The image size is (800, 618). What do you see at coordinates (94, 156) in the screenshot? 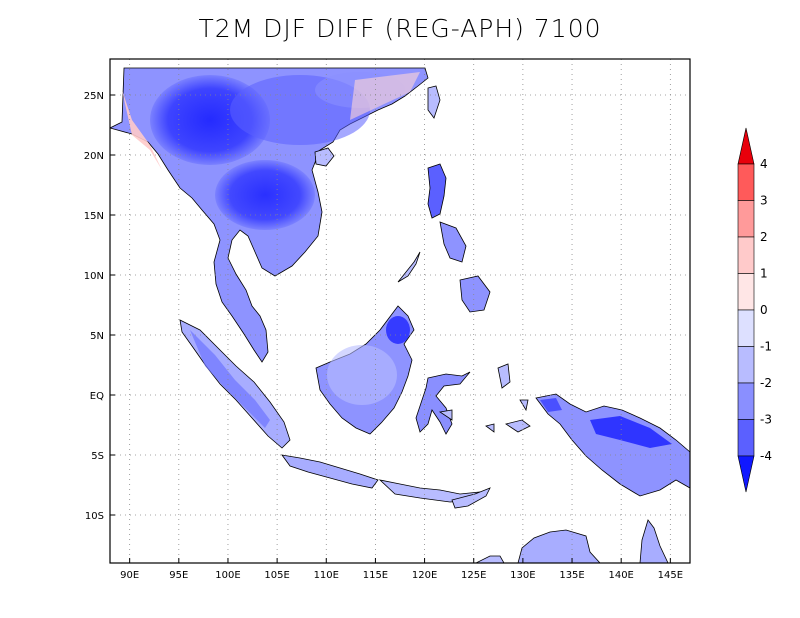
I see `lat-tick-label: 20N` at bounding box center [94, 156].